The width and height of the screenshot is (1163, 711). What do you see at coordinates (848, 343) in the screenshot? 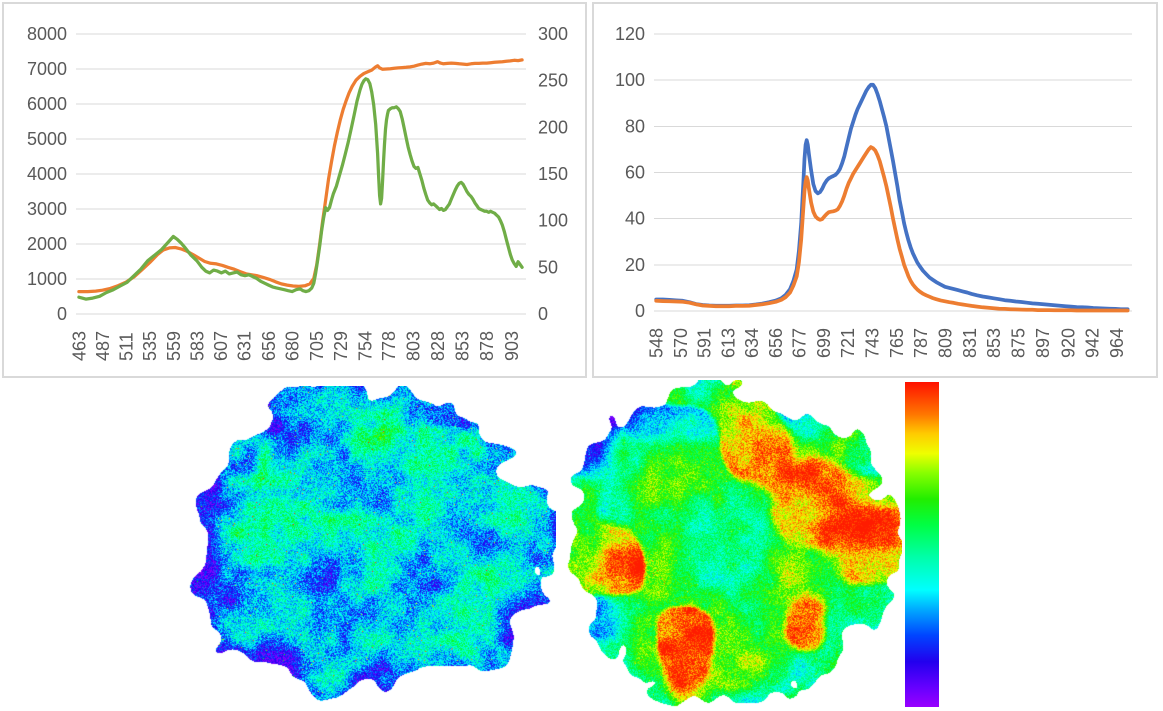
I see `svg-text: 721` at bounding box center [848, 343].